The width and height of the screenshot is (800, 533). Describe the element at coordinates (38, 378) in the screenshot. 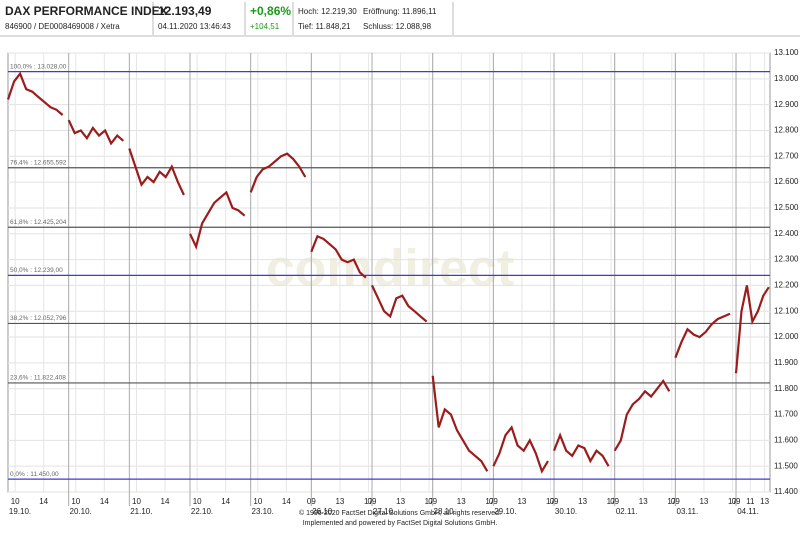

I see `level-label: 23,6% : 11.822,408` at that location.